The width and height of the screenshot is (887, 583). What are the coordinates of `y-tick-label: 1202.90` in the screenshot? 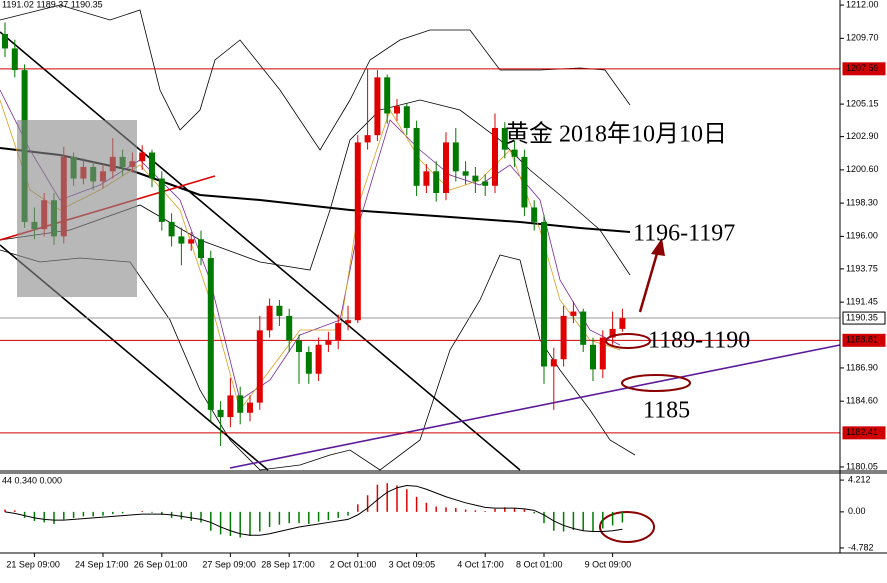 It's located at (862, 136).